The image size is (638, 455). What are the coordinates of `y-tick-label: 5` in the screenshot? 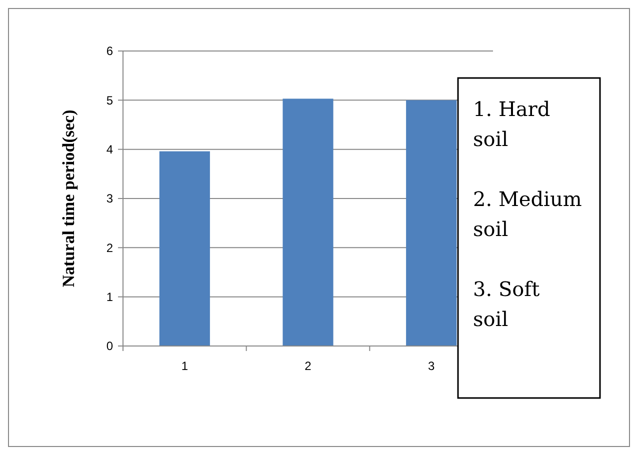 It's located at (110, 100).